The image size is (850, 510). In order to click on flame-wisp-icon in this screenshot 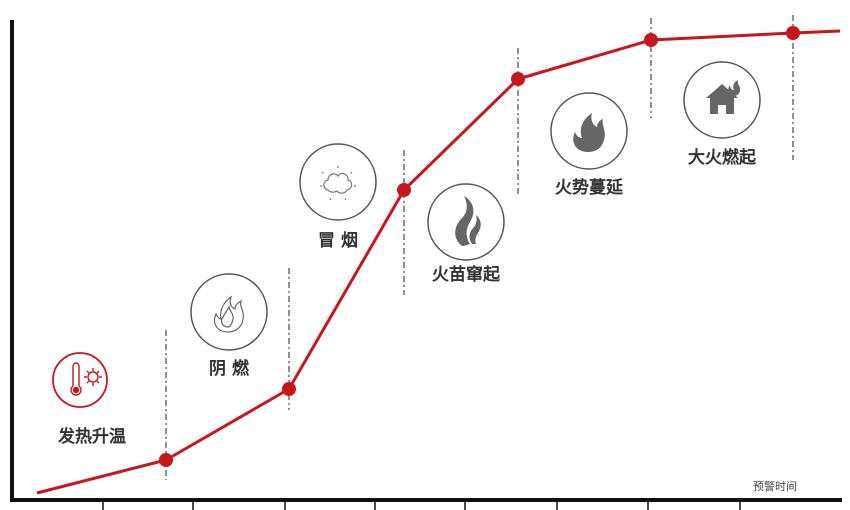, I will do `click(468, 221)`.